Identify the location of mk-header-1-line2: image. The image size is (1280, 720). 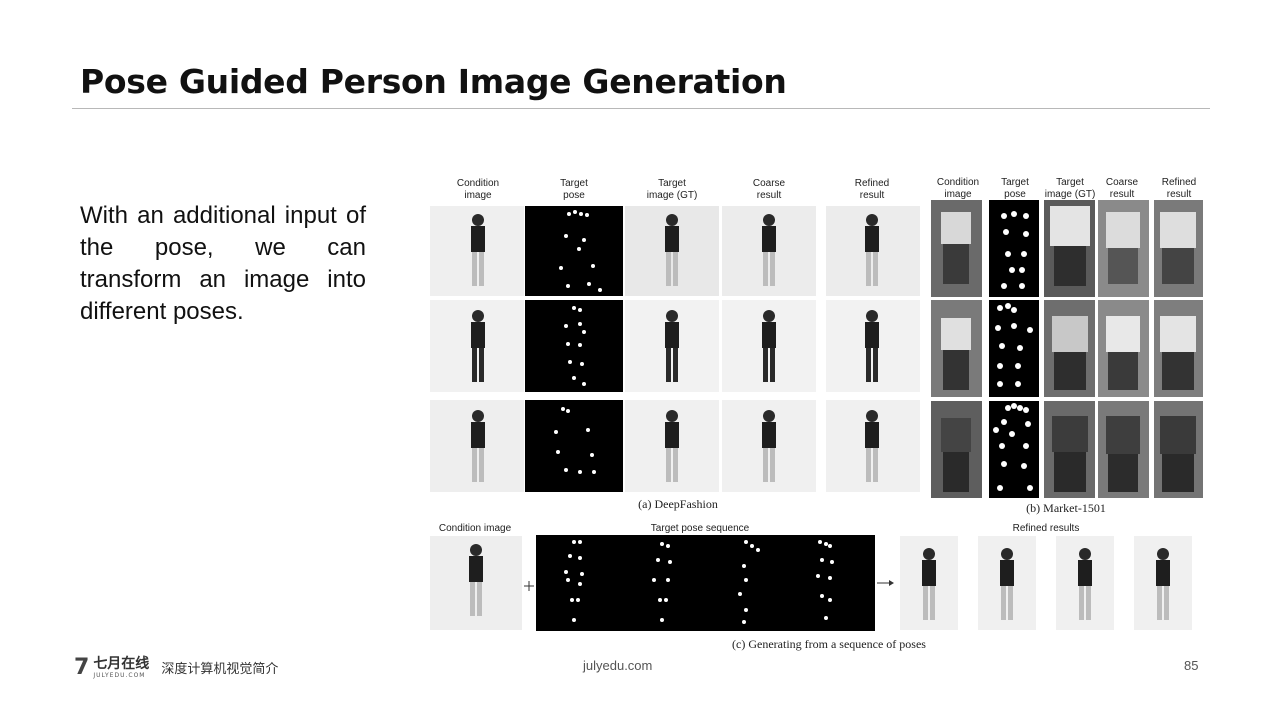
(958, 194).